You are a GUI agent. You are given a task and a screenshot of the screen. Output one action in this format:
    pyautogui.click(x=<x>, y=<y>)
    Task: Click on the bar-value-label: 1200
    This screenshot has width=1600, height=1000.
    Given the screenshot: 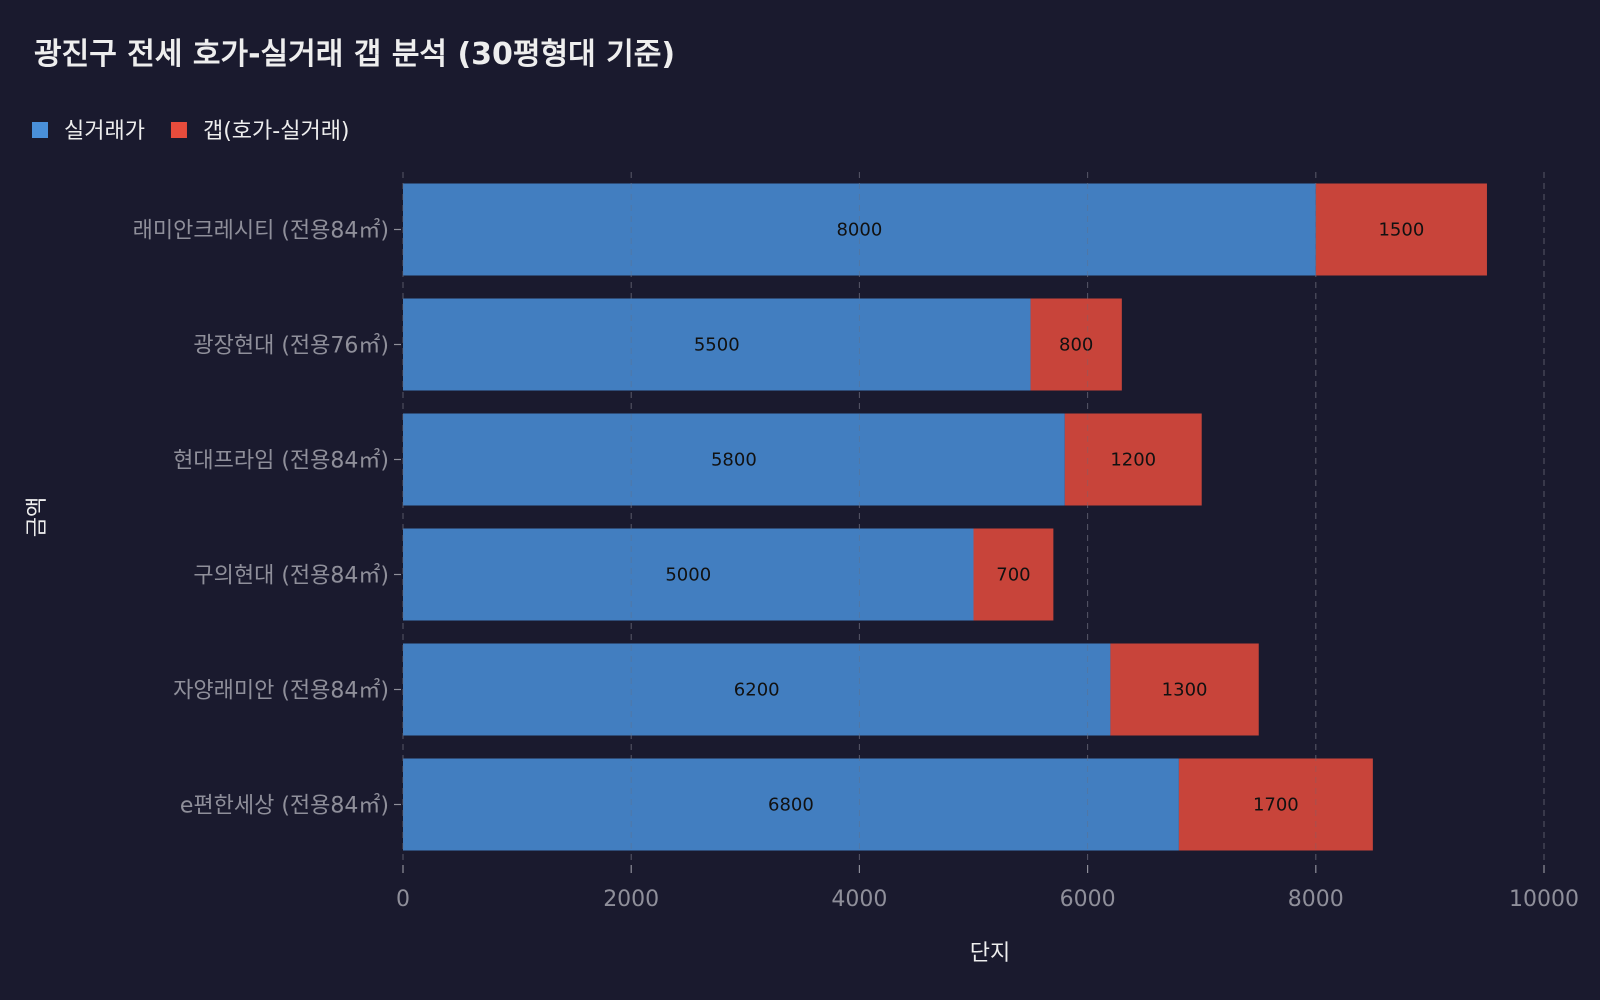 What is the action you would take?
    pyautogui.click(x=1133, y=460)
    